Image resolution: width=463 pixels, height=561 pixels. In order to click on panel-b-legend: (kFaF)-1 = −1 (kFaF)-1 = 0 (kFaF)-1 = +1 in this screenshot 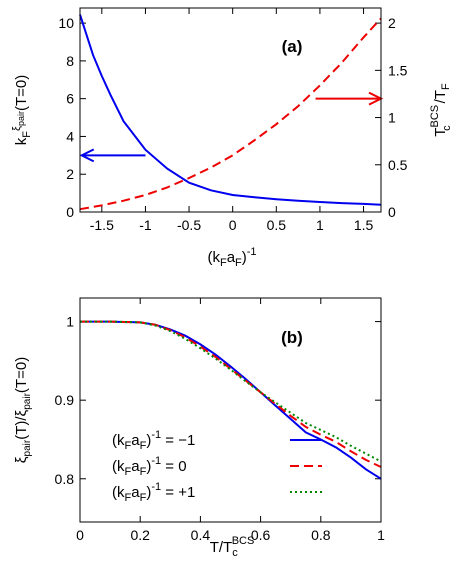, I will do `click(217, 466)`.